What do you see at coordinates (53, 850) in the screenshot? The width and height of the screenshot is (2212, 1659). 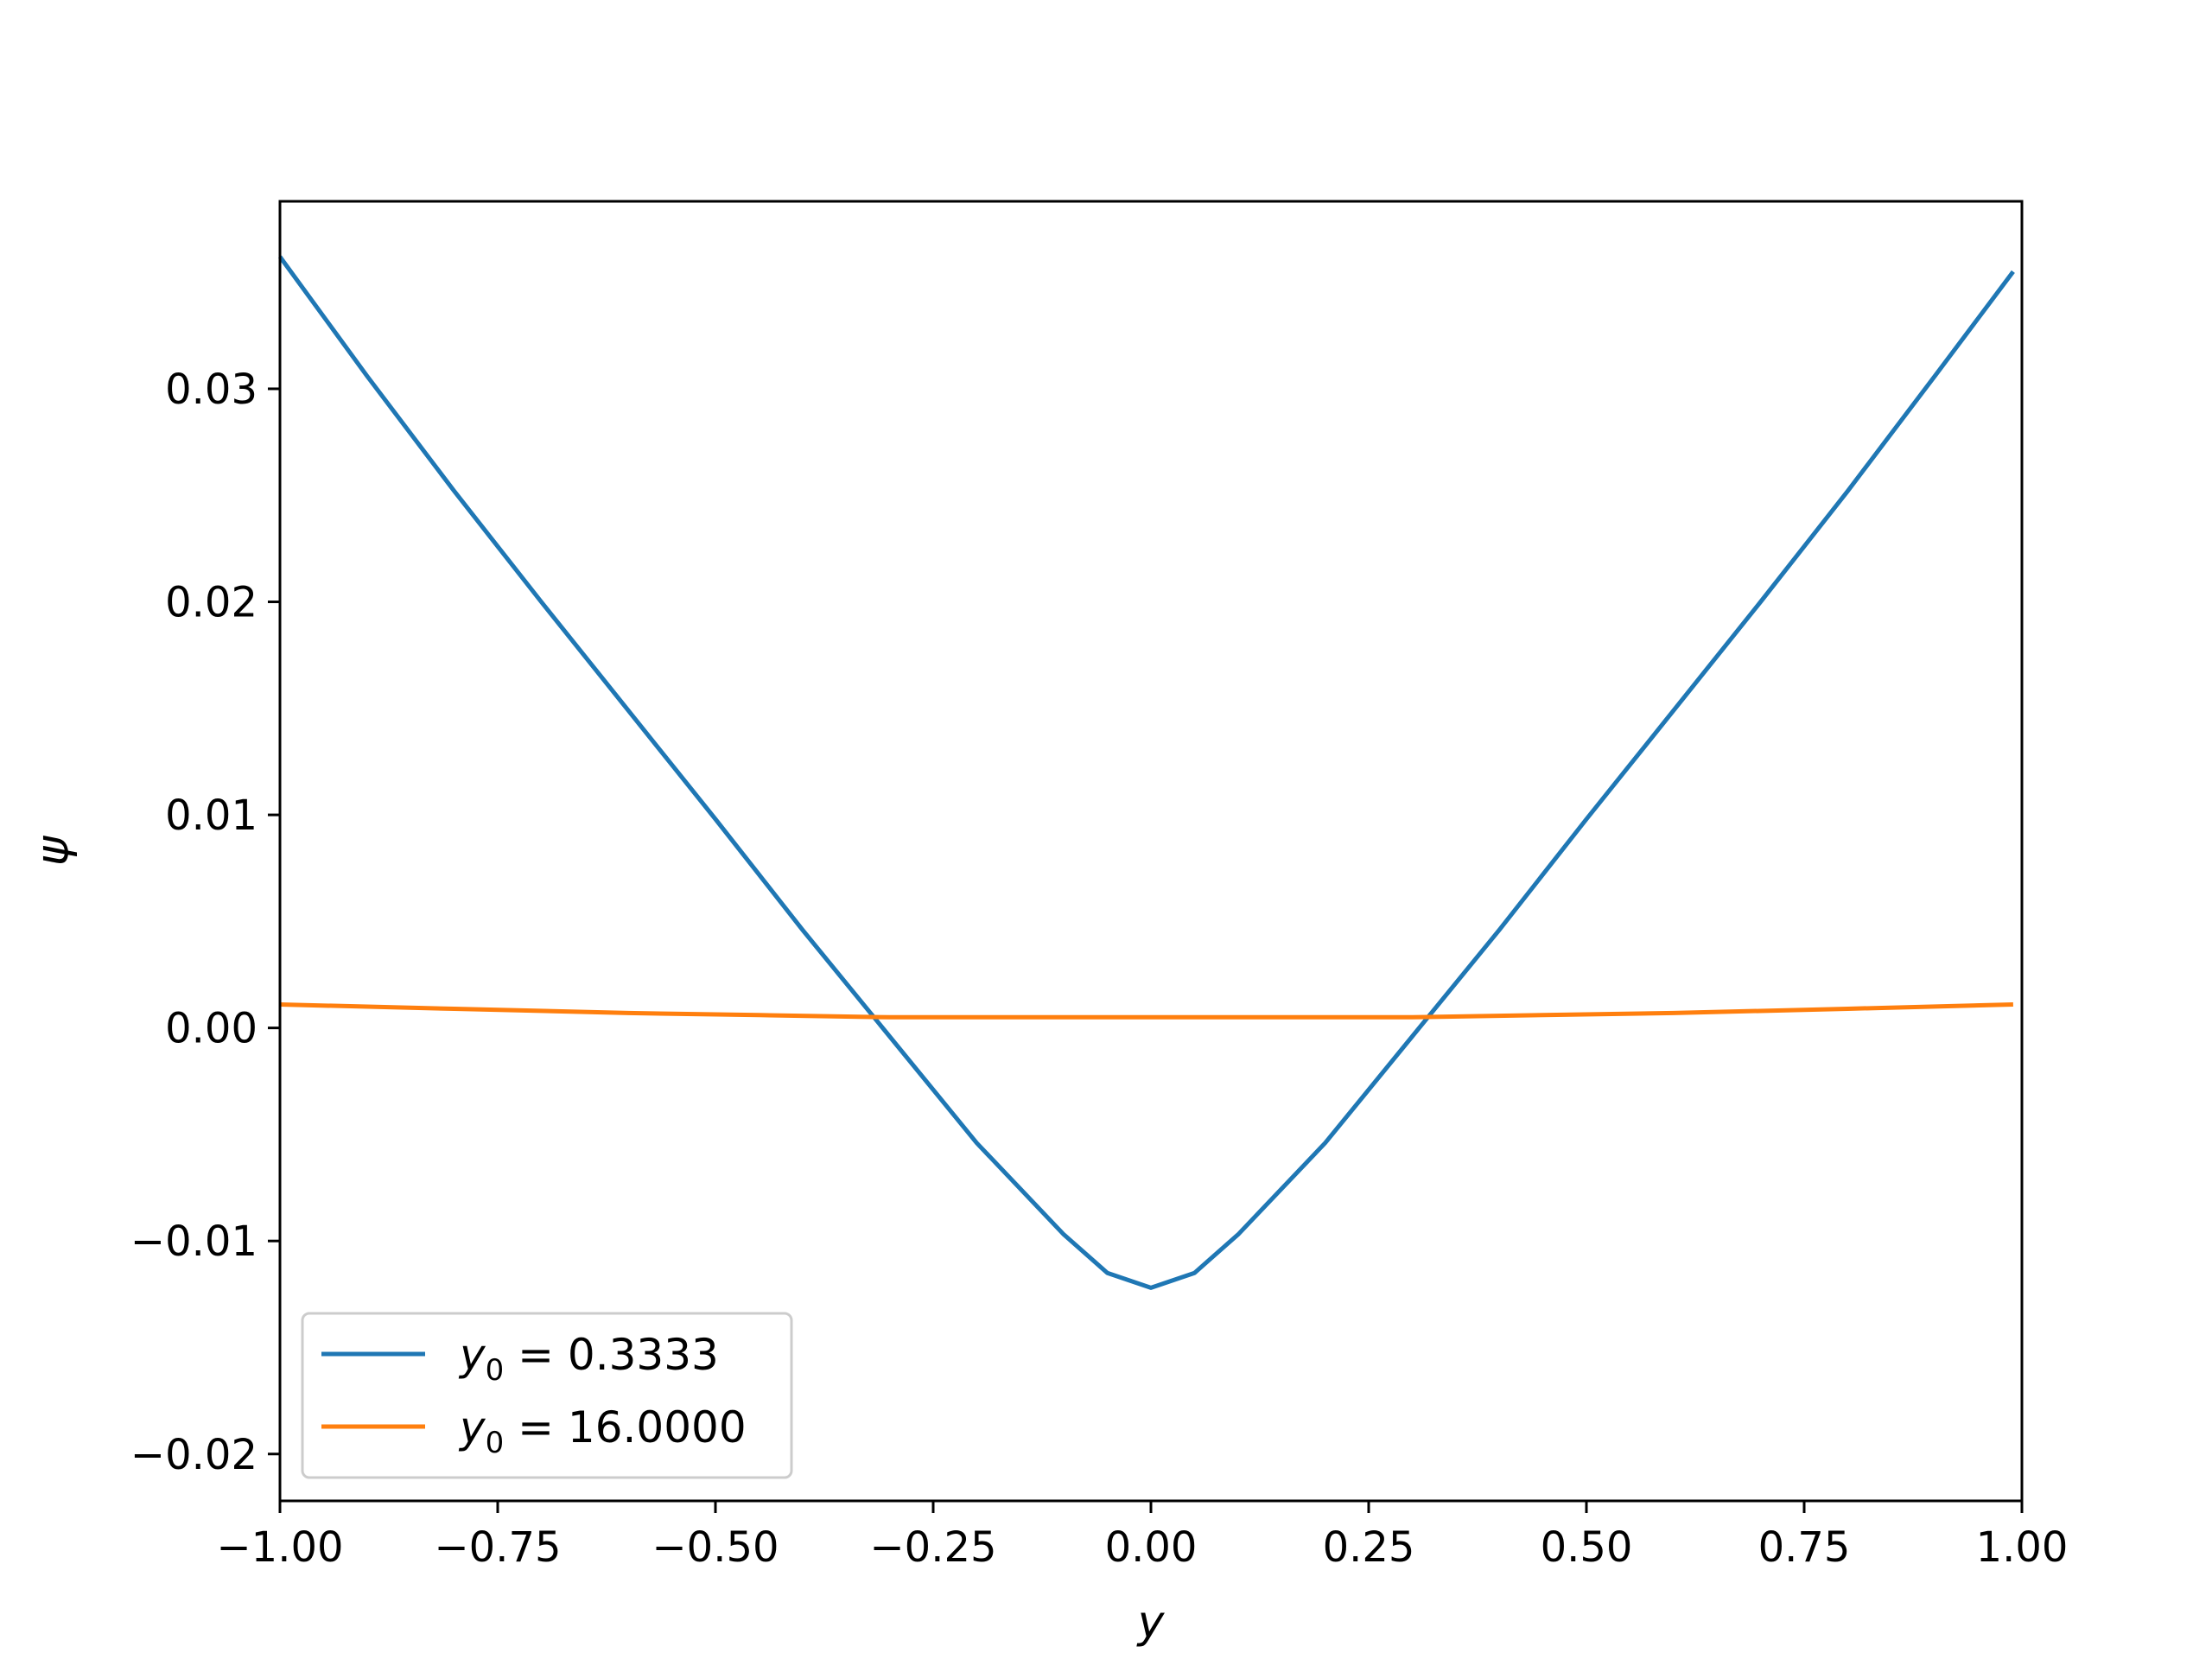 I see `y-axis-label: ψ` at bounding box center [53, 850].